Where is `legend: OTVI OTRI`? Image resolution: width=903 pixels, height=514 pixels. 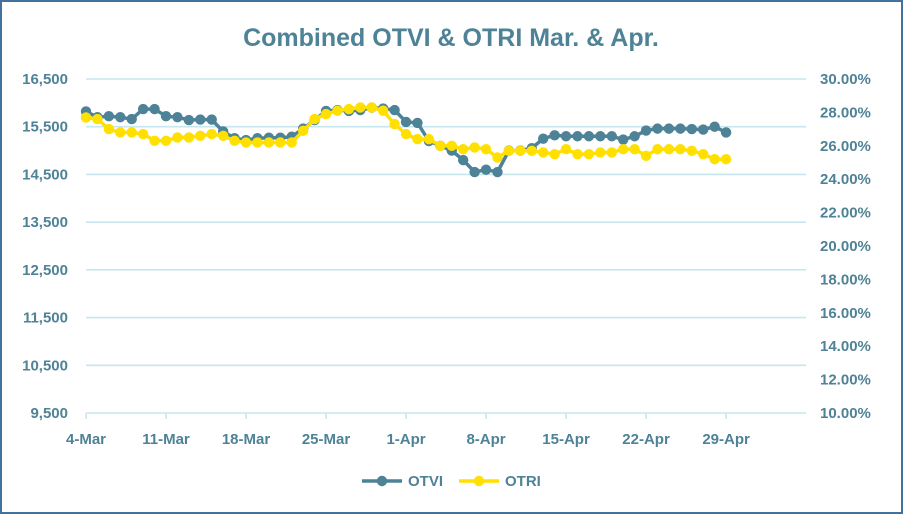 legend: OTVI OTRI is located at coordinates (451, 481).